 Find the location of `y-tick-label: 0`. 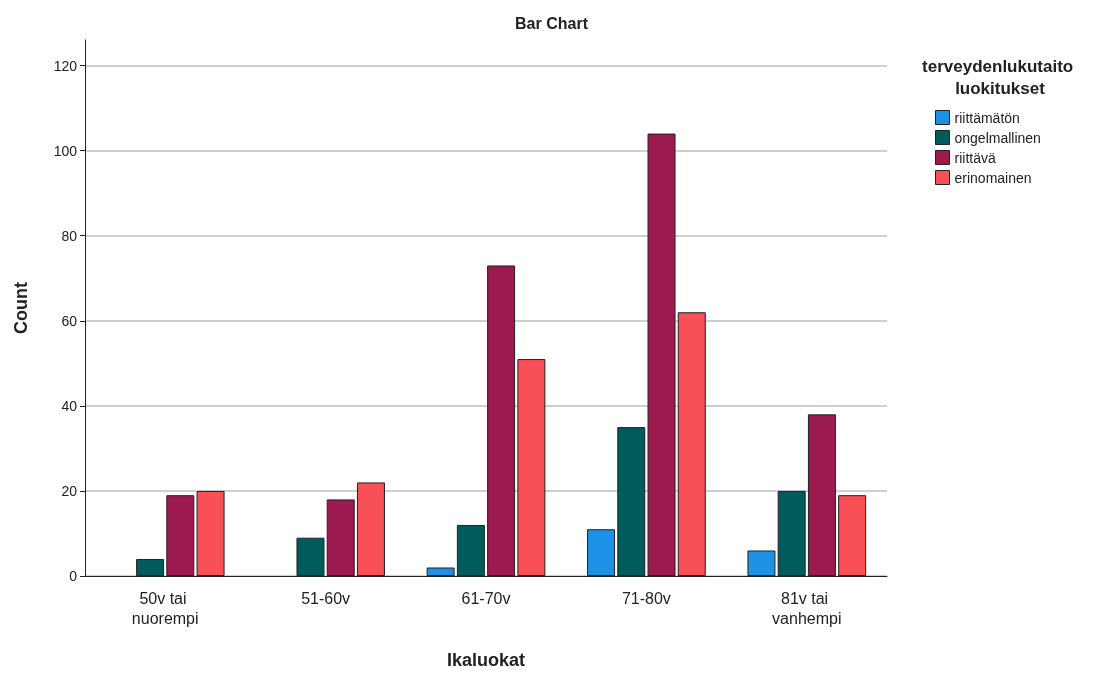

y-tick-label: 0 is located at coordinates (73, 576).